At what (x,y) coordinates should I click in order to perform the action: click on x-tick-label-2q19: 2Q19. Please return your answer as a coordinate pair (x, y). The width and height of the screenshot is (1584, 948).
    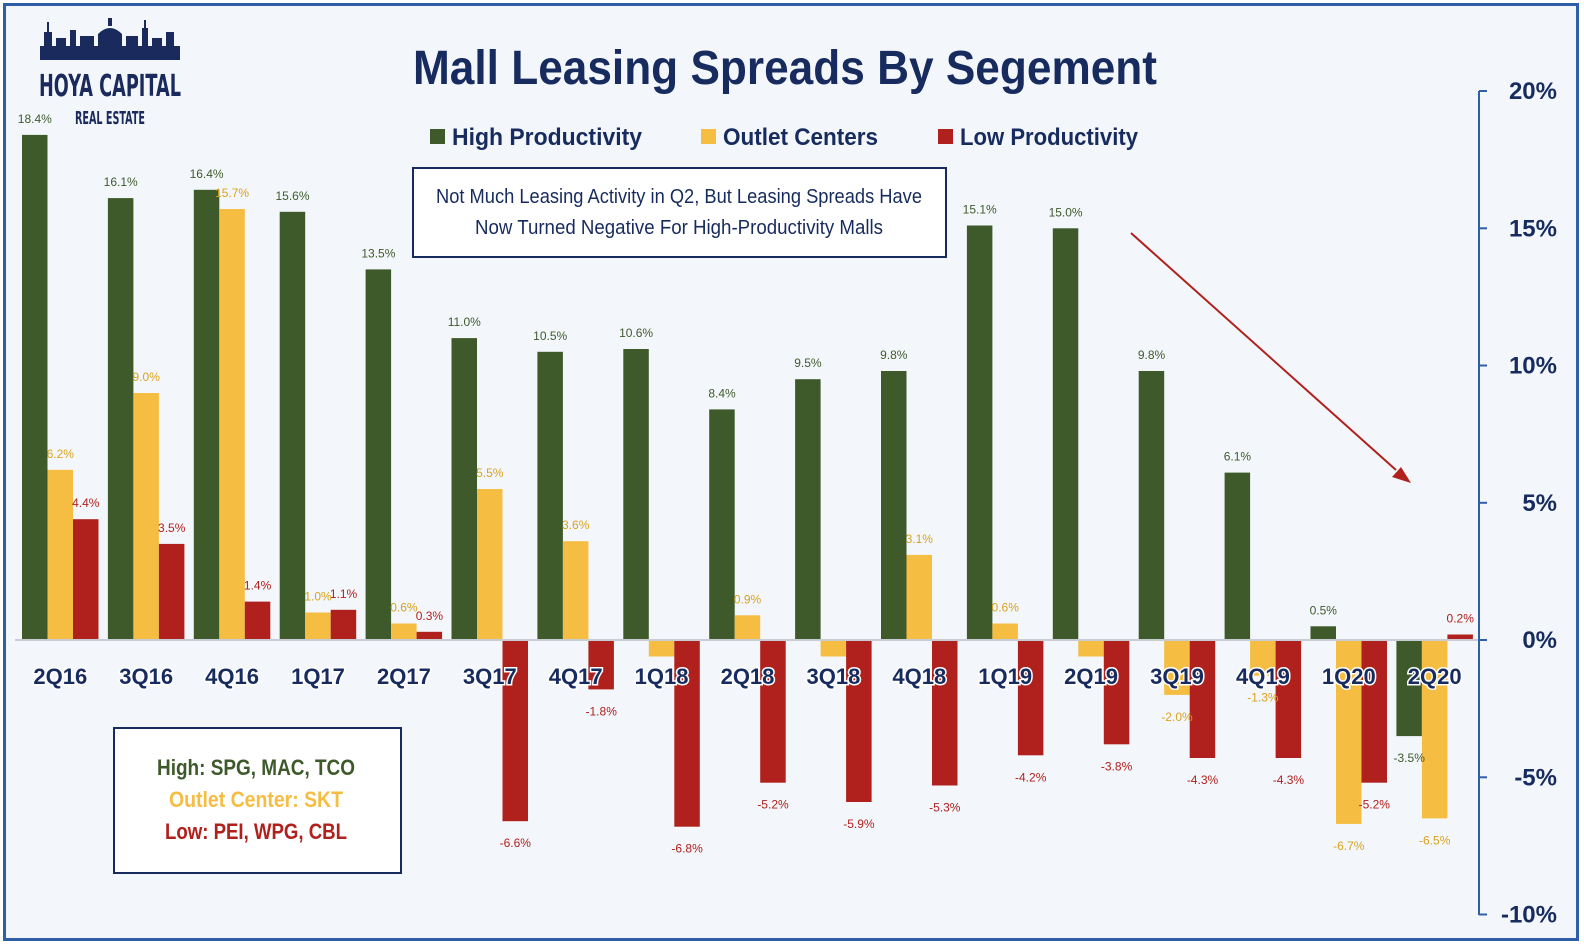
    Looking at the image, I should click on (1091, 676).